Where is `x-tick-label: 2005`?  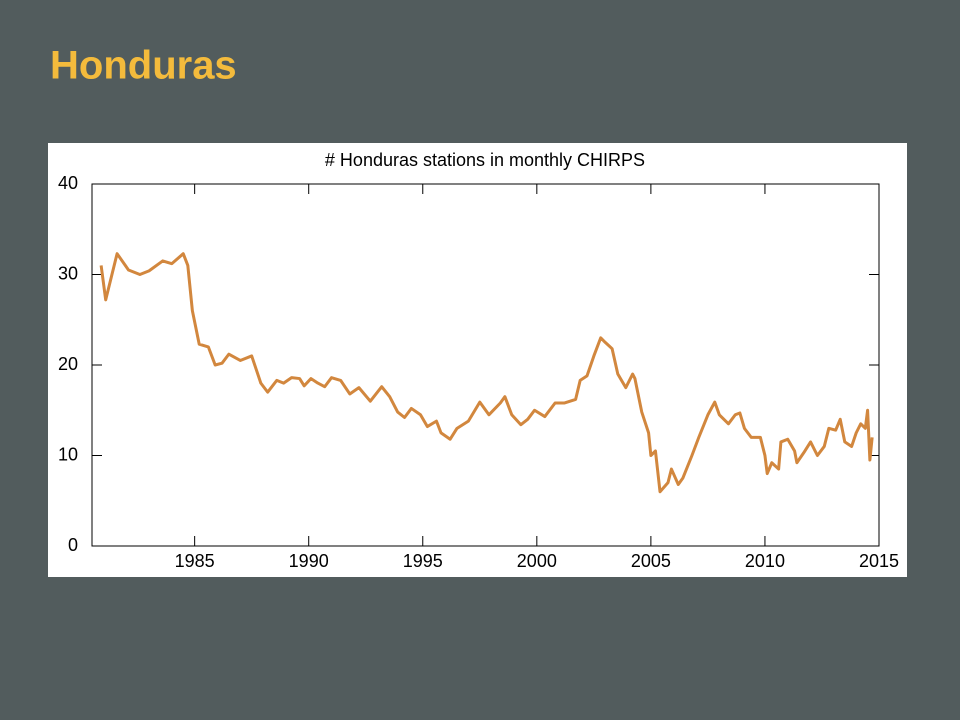 x-tick-label: 2005 is located at coordinates (651, 561).